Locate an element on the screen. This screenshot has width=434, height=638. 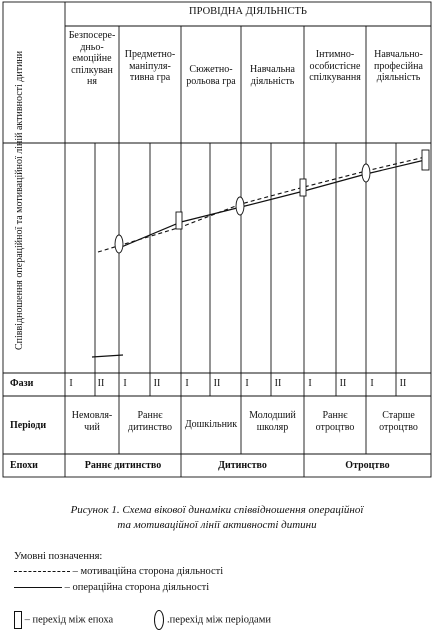
operational-line is located at coordinates (272, 204).